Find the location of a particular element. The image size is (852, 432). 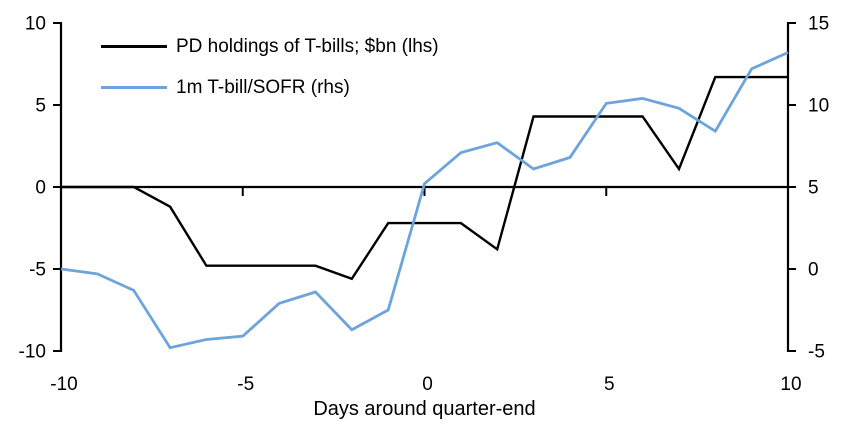

x-axis-tick-label: -5 is located at coordinates (245, 384).